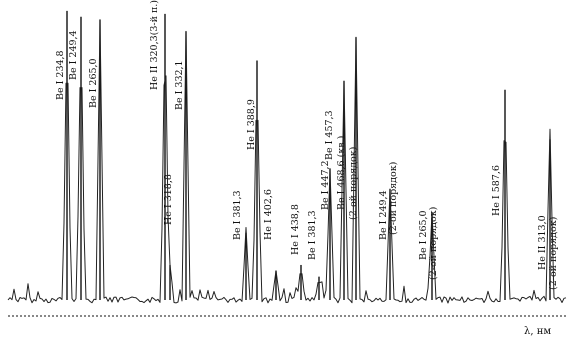  What do you see at coordinates (60, 75) in the screenshot?
I see `peak-label: Be I 234,8` at bounding box center [60, 75].